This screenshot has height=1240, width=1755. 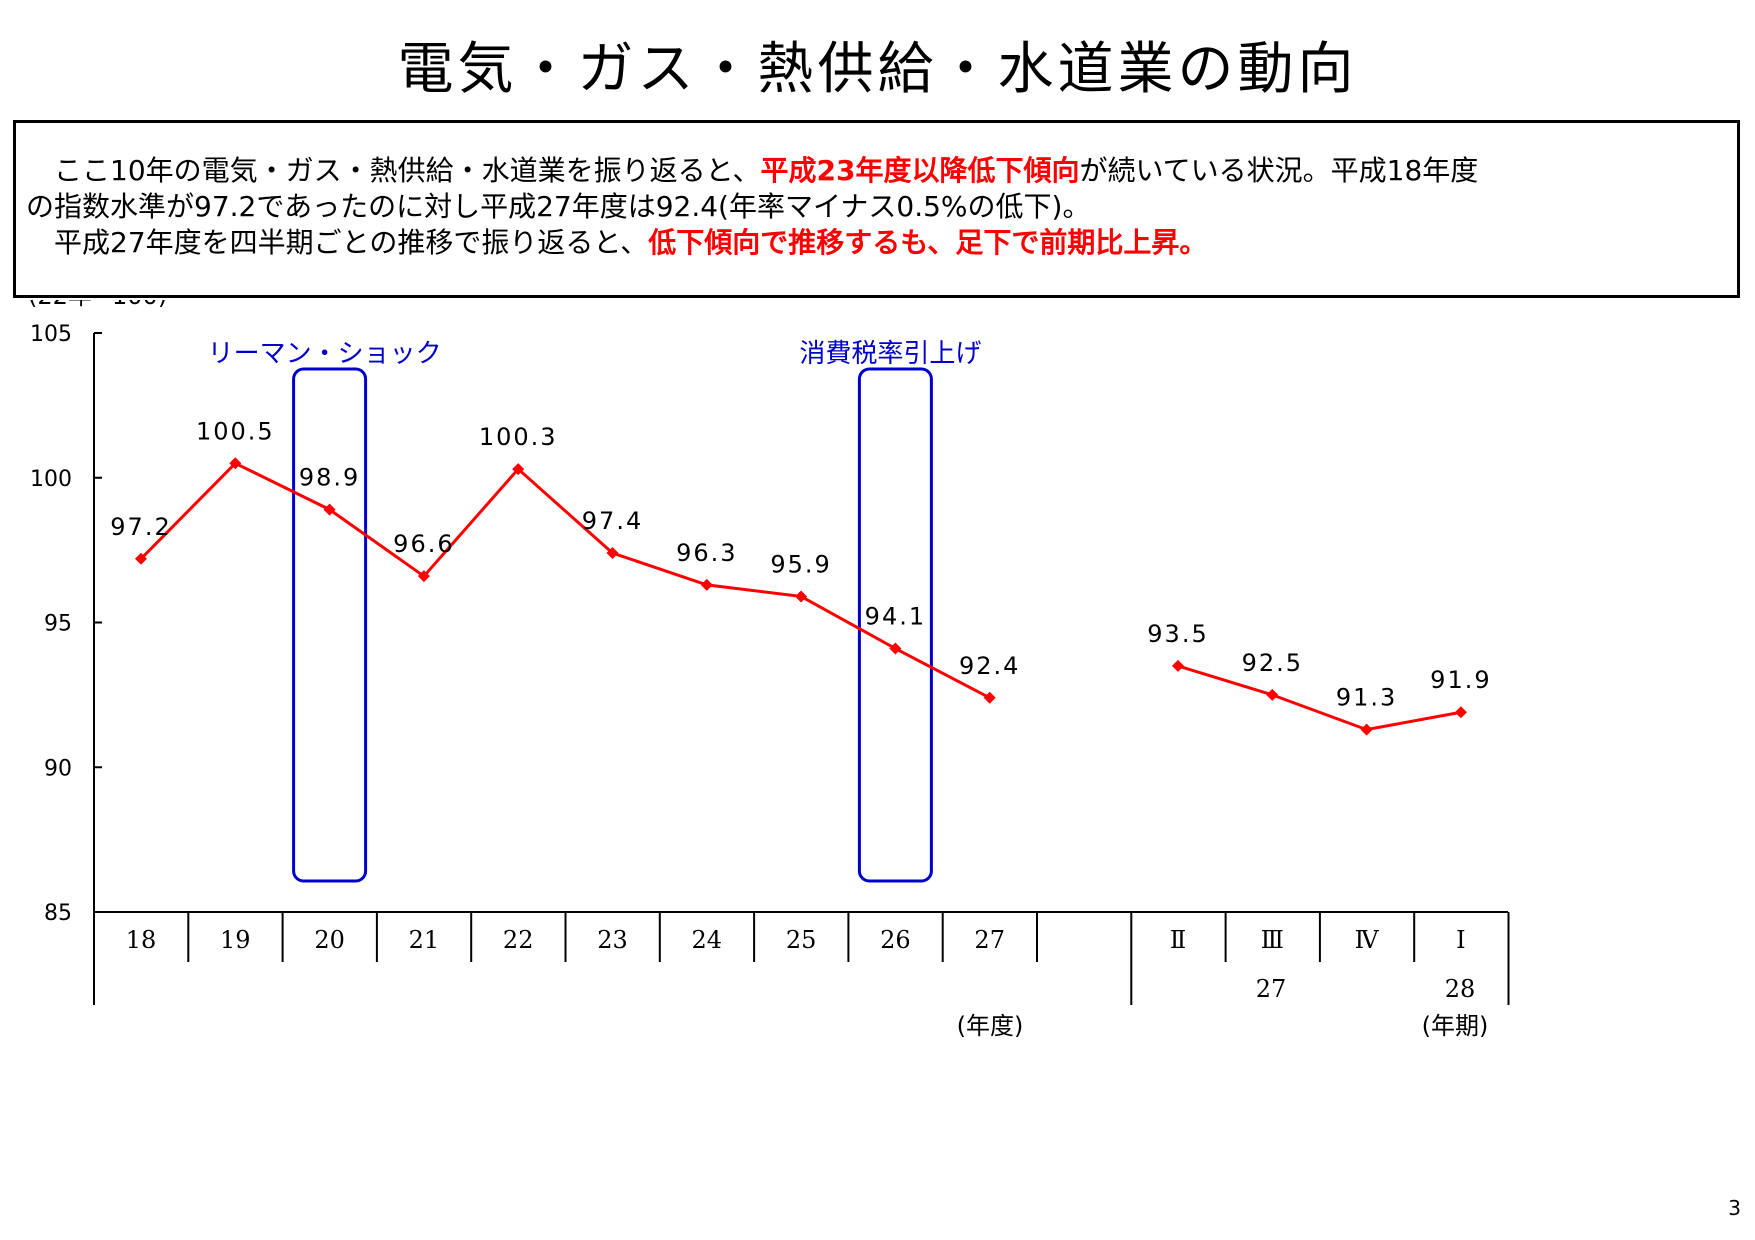 What do you see at coordinates (351, 242) in the screenshot?
I see `summary-text: 平成27年度を四半期ごとの推移で振り返ると、` at bounding box center [351, 242].